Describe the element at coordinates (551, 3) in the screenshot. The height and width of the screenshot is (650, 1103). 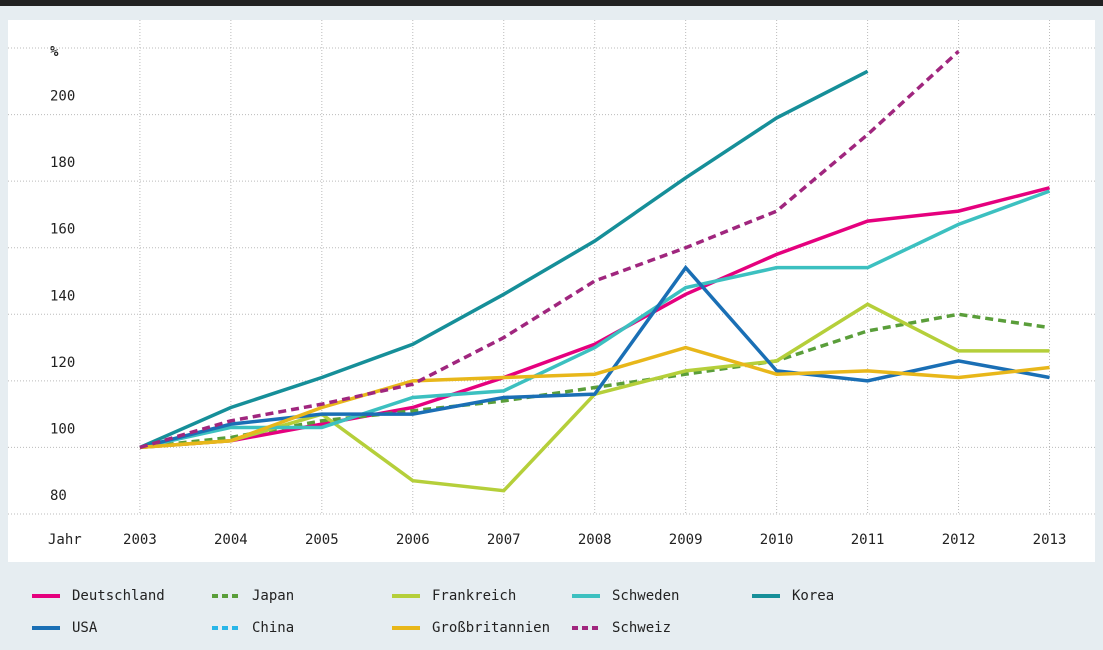
I see `top-bar` at that location.